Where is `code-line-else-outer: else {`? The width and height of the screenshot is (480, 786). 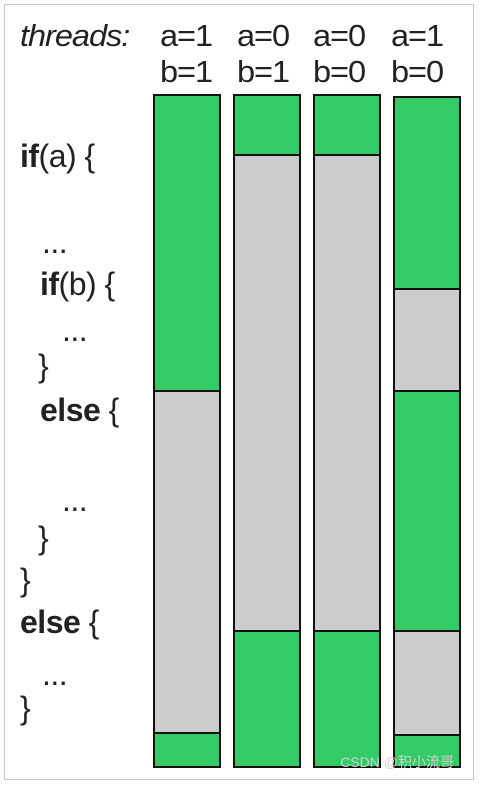 code-line-else-outer: else { is located at coordinates (59, 622).